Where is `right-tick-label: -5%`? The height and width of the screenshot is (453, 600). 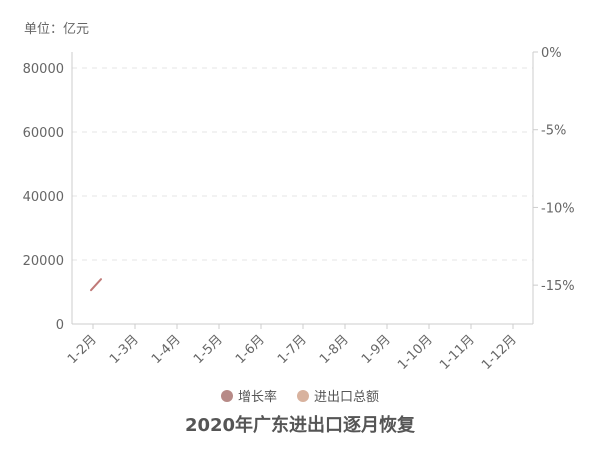
right-tick-label: -5% is located at coordinates (553, 131).